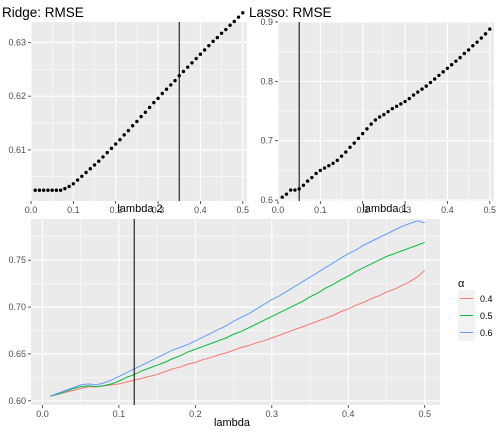 This screenshot has height=432, width=504. What do you see at coordinates (195, 414) in the screenshot?
I see `x-tick-label: 0.2` at bounding box center [195, 414].